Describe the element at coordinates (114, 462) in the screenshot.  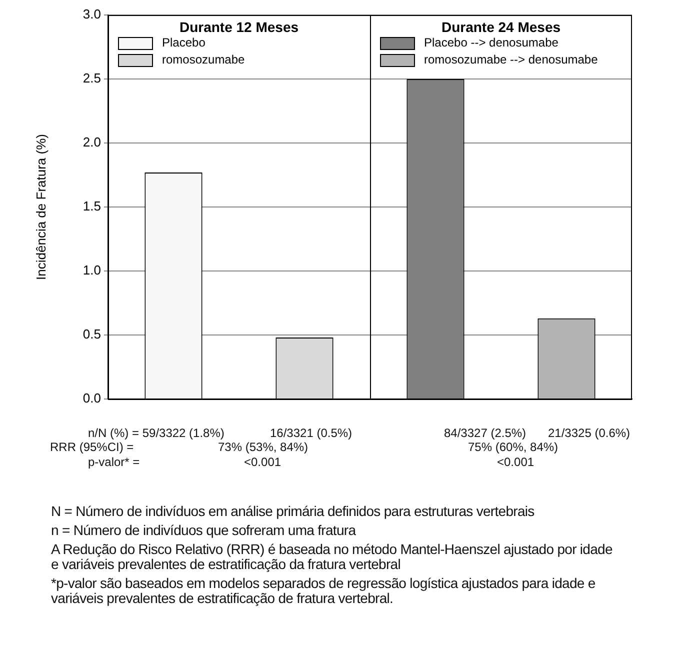
I see `text: p-valor* =` at that location.